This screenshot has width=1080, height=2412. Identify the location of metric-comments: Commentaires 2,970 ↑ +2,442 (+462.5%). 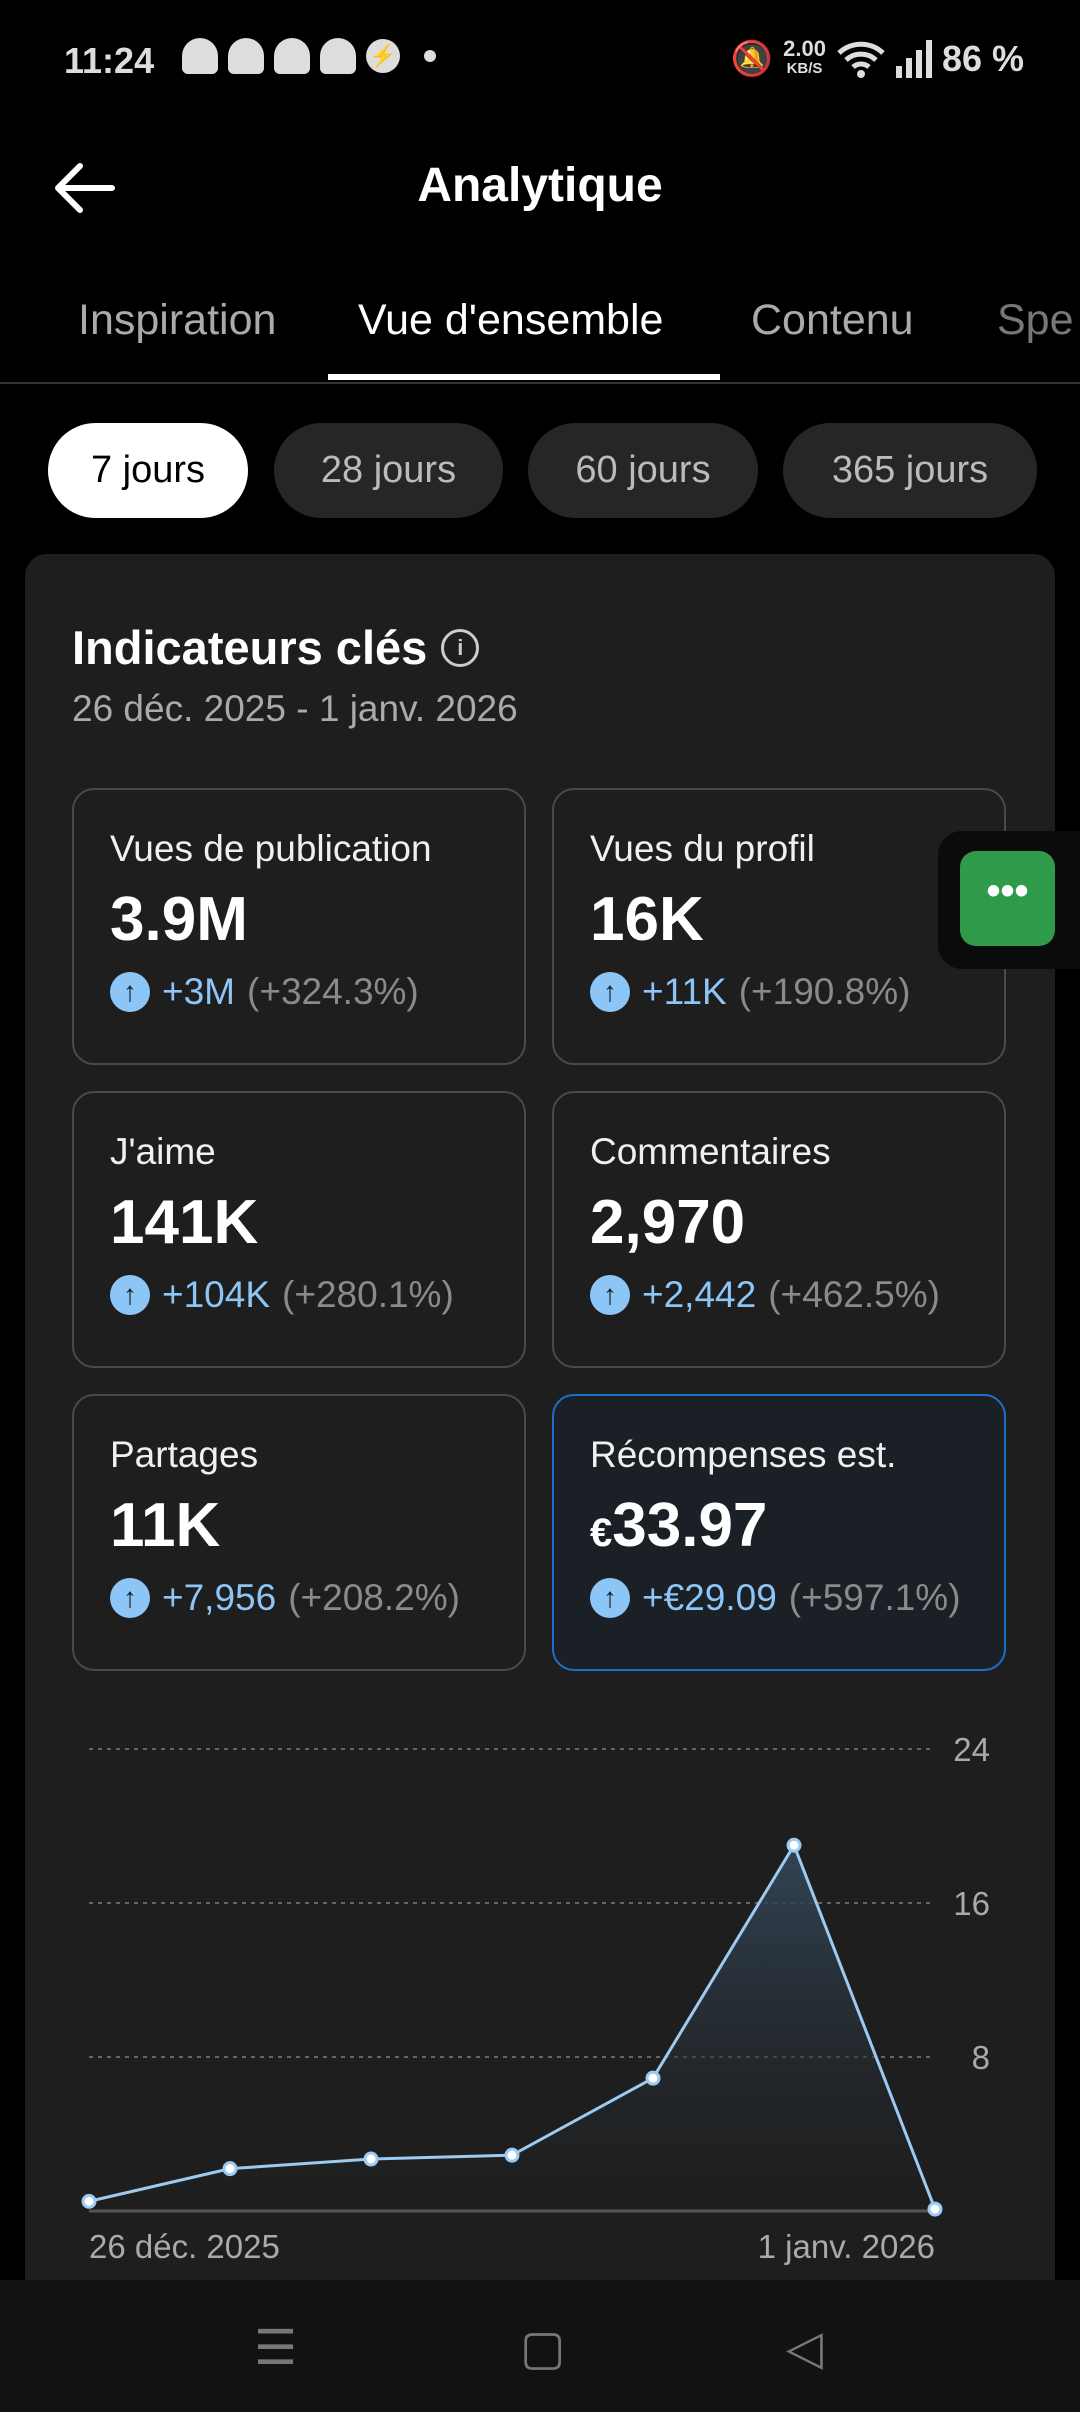
(779, 1229).